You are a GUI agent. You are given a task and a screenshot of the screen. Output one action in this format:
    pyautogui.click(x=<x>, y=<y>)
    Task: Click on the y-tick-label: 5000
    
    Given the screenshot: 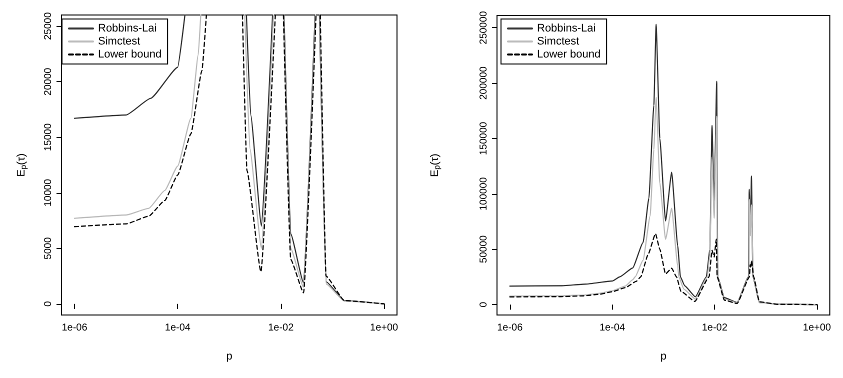 What is the action you would take?
    pyautogui.click(x=48, y=248)
    